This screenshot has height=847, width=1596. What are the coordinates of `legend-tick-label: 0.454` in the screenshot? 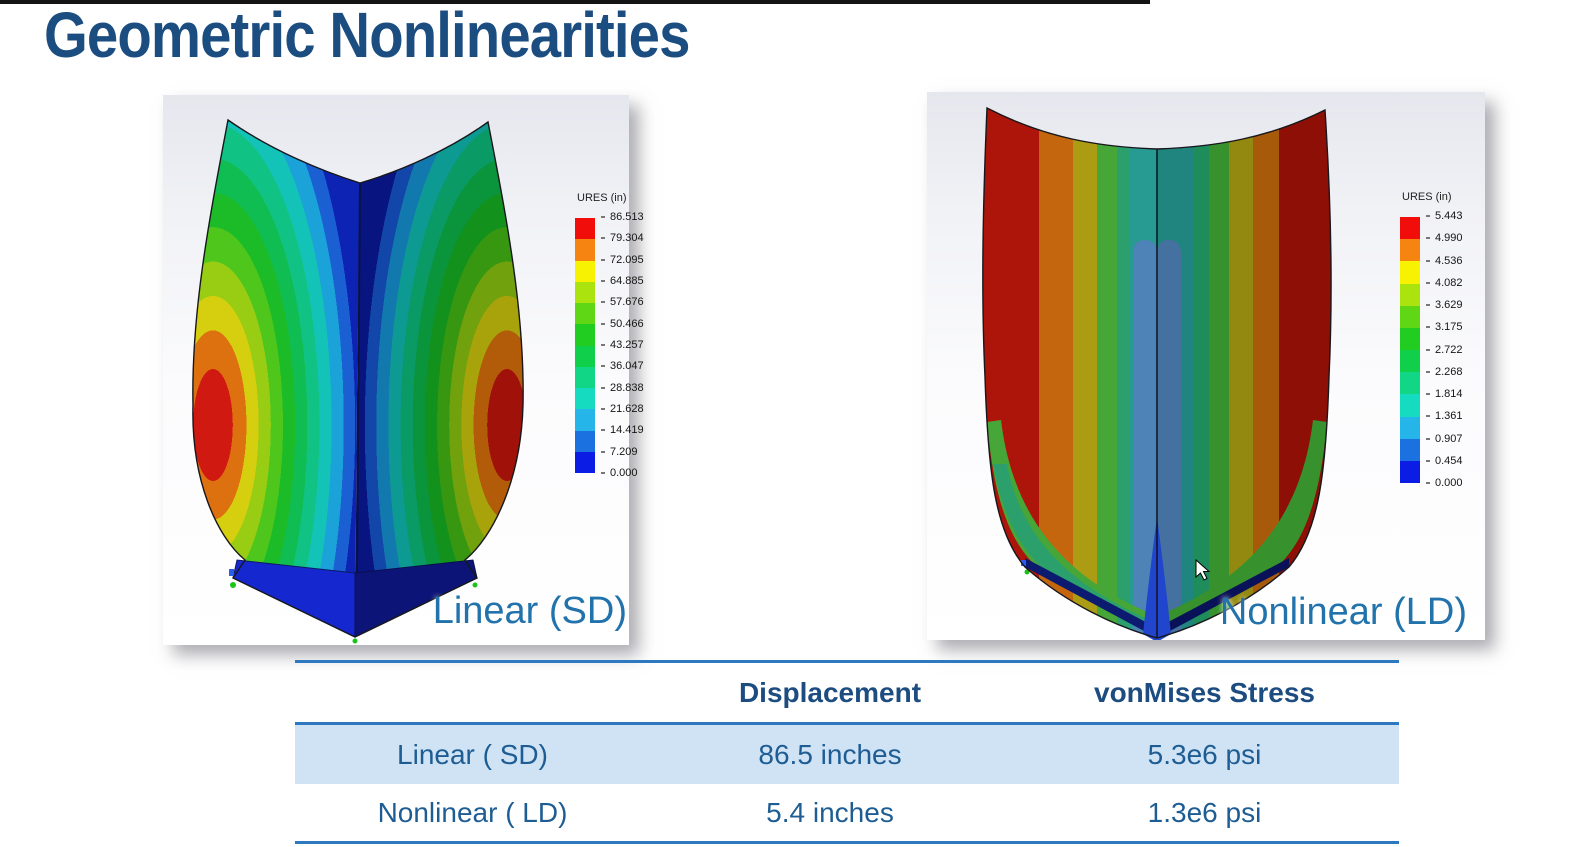 It's located at (1444, 461).